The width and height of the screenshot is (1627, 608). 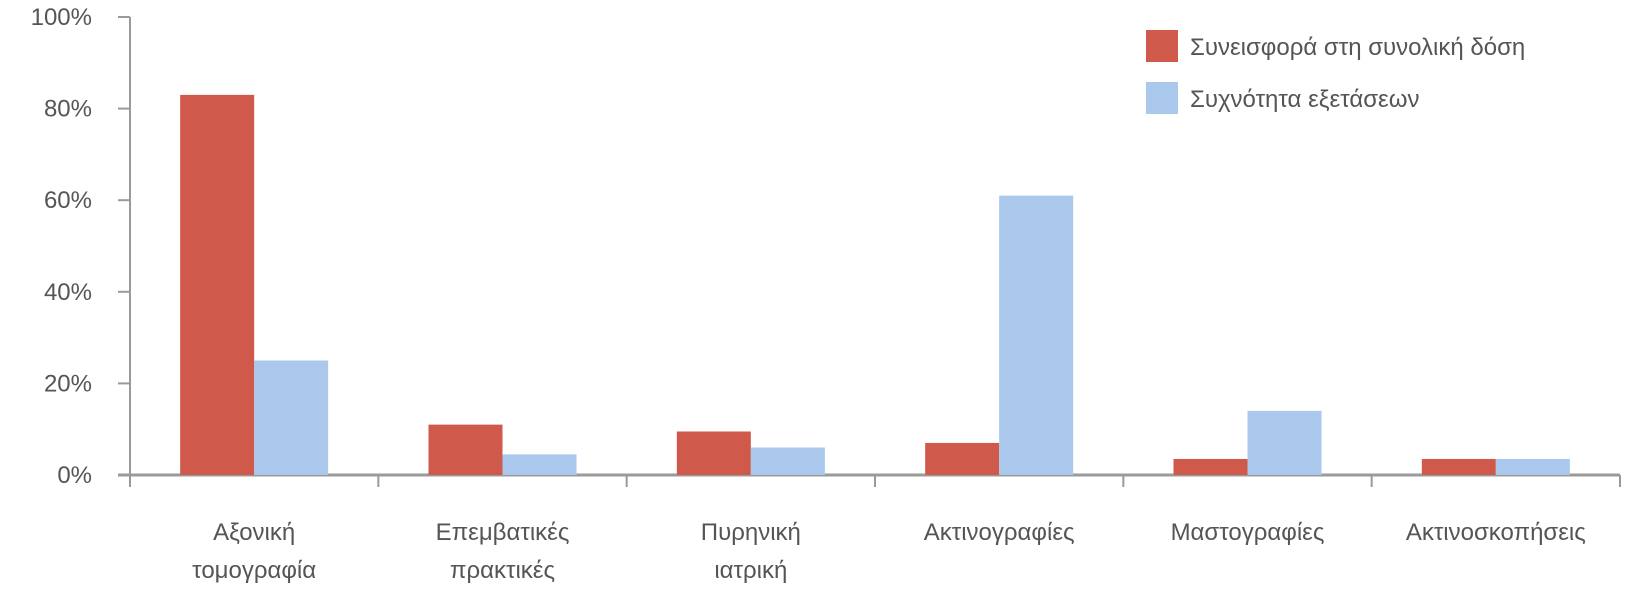 I want to click on y-axis: 0% 20% 40% 60% 80% 100%, so click(x=81, y=246).